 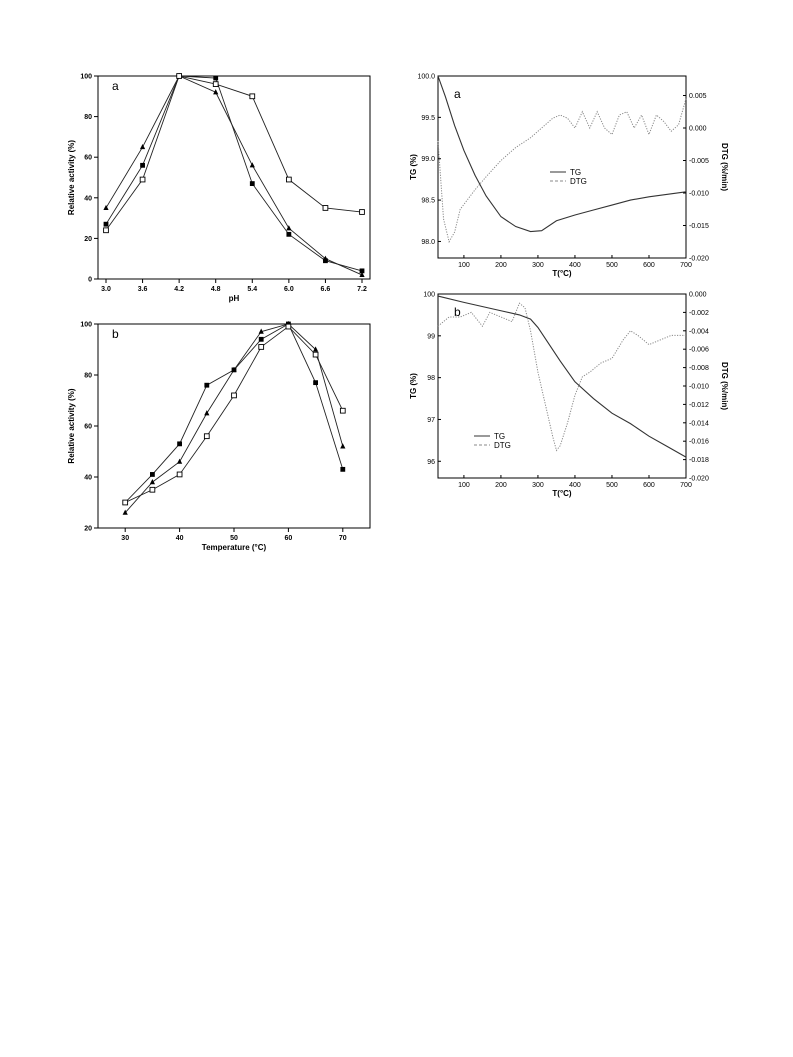 I want to click on tgb-y2-tick-label: -0.008, so click(x=699, y=368).